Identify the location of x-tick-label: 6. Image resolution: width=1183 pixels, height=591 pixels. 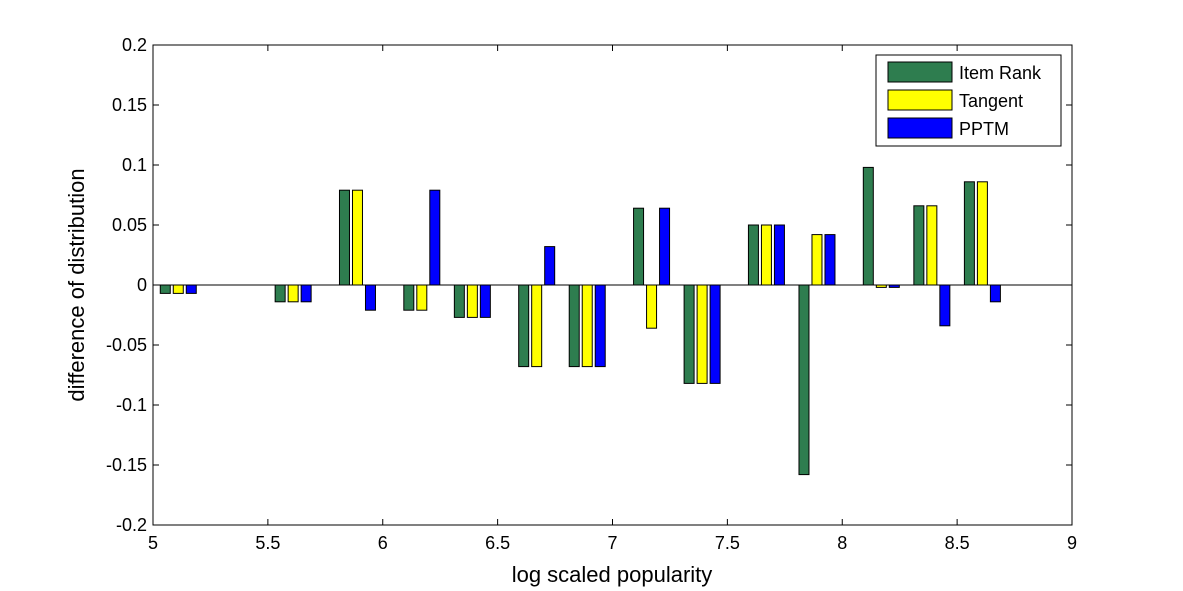
(383, 543).